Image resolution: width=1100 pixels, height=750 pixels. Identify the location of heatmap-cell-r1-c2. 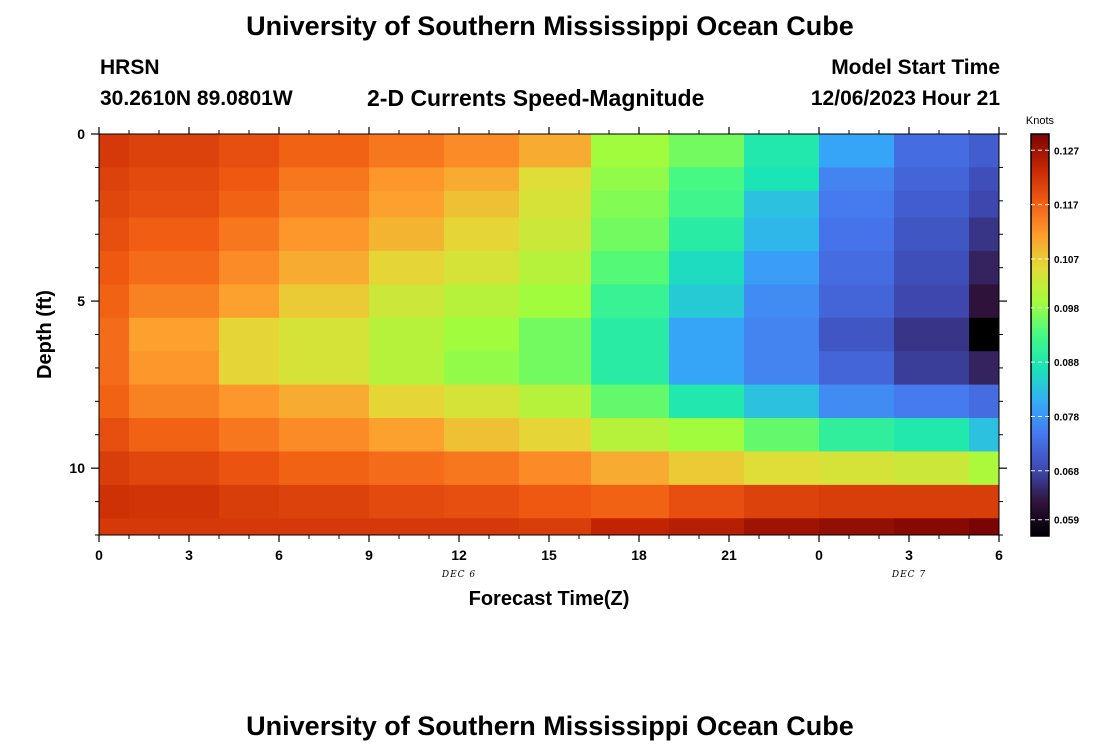
(249, 154).